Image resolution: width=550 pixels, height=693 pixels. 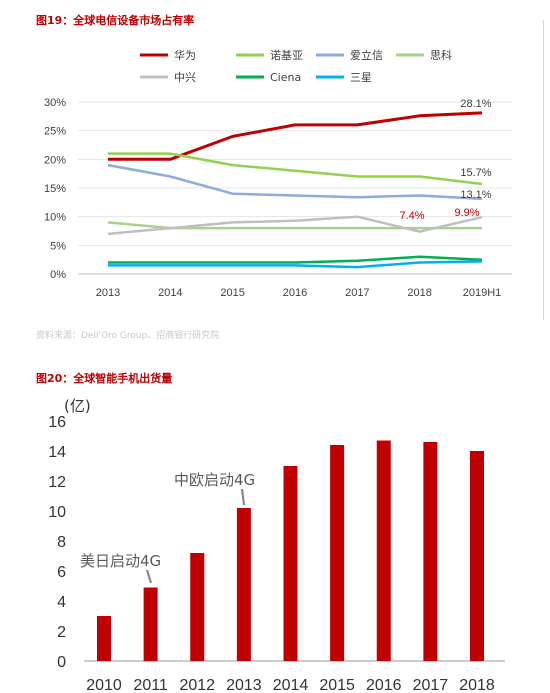 What do you see at coordinates (115, 20) in the screenshot?
I see `chart1-title: 图19：全球电信设备市场占有率` at bounding box center [115, 20].